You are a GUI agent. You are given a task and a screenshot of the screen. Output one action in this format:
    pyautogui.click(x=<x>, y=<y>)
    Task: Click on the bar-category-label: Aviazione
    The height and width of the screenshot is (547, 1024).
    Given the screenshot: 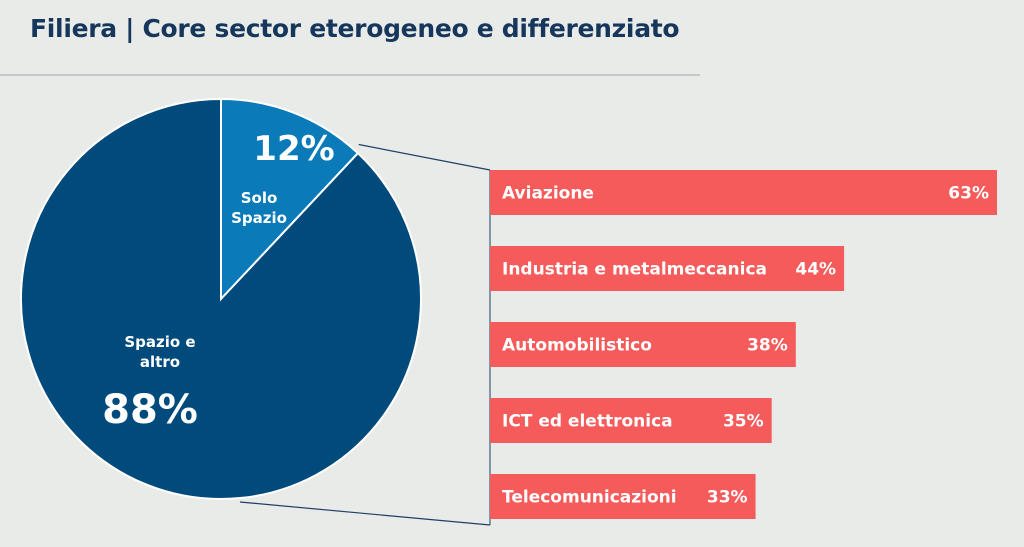 What is the action you would take?
    pyautogui.click(x=548, y=194)
    